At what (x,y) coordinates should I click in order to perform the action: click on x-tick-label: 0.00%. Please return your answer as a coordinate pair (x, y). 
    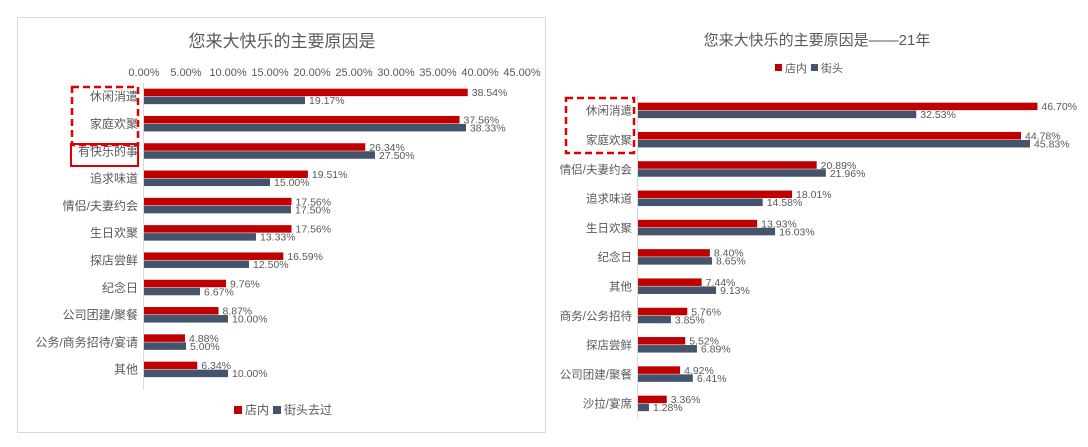
    Looking at the image, I should click on (143, 73).